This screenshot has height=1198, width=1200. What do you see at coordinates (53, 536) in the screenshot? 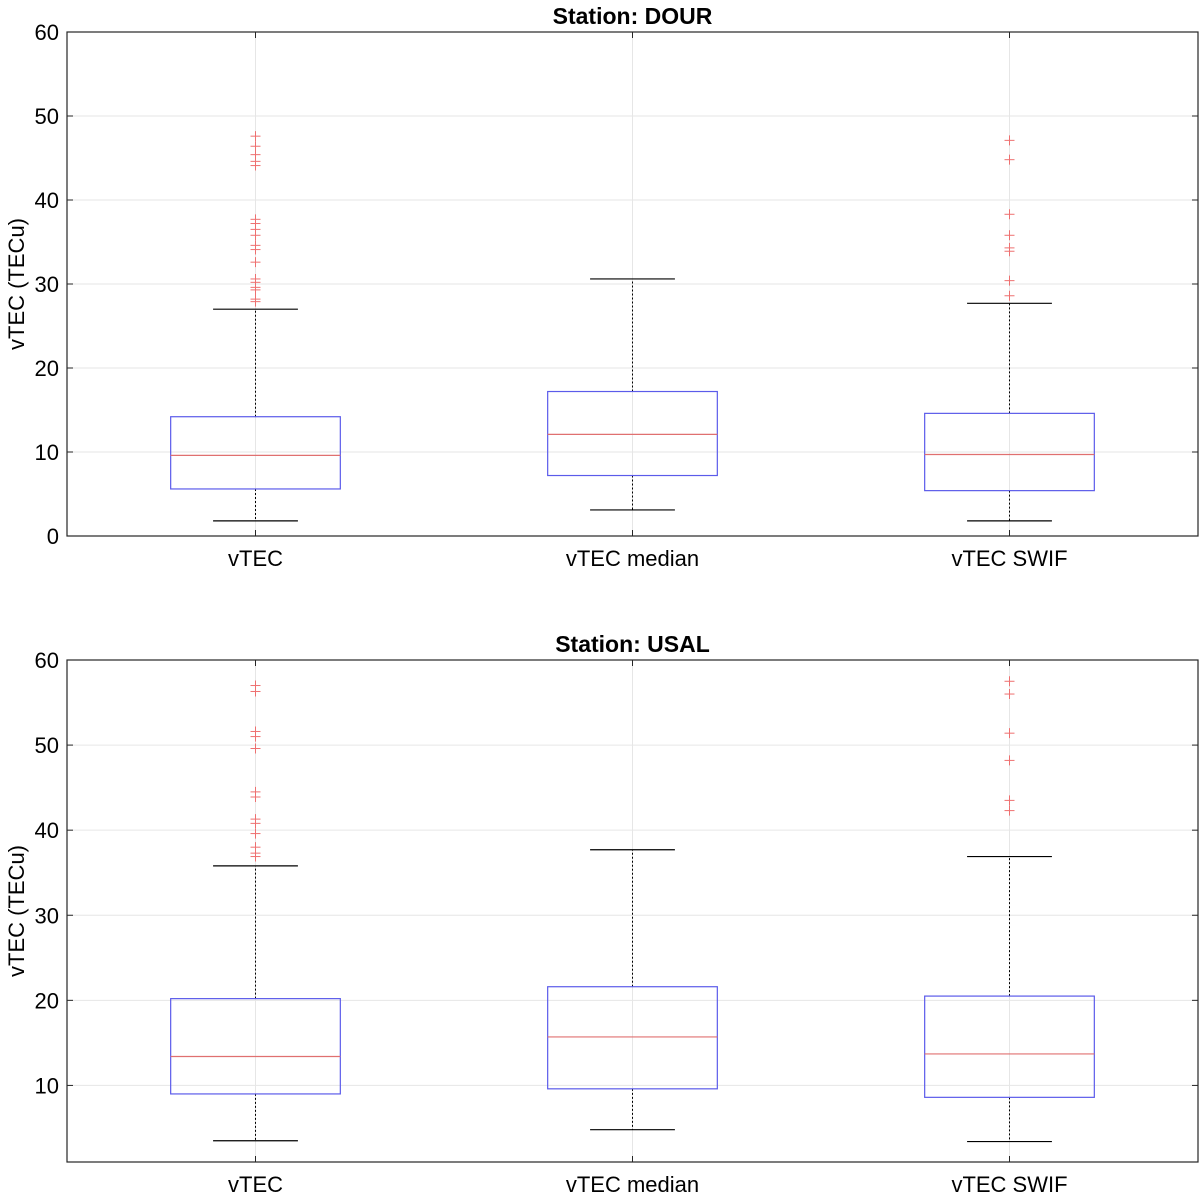
I see `y-tick-label: 0` at bounding box center [53, 536].